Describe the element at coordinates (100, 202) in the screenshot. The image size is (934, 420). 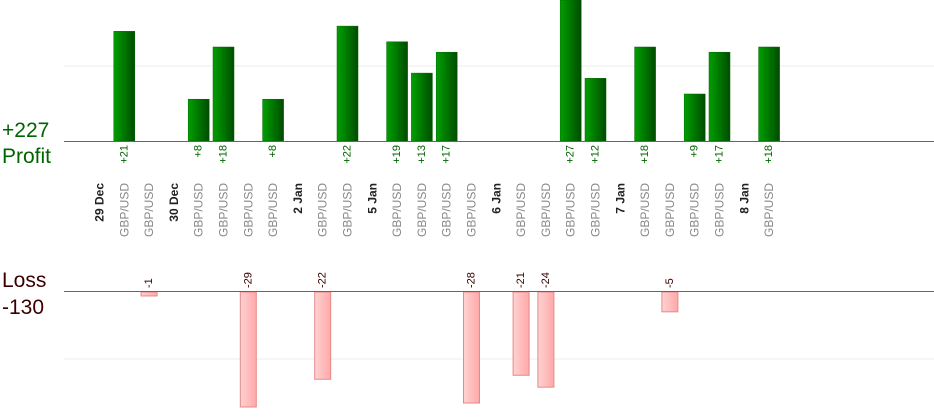
I see `date-label: 29 Dec` at that location.